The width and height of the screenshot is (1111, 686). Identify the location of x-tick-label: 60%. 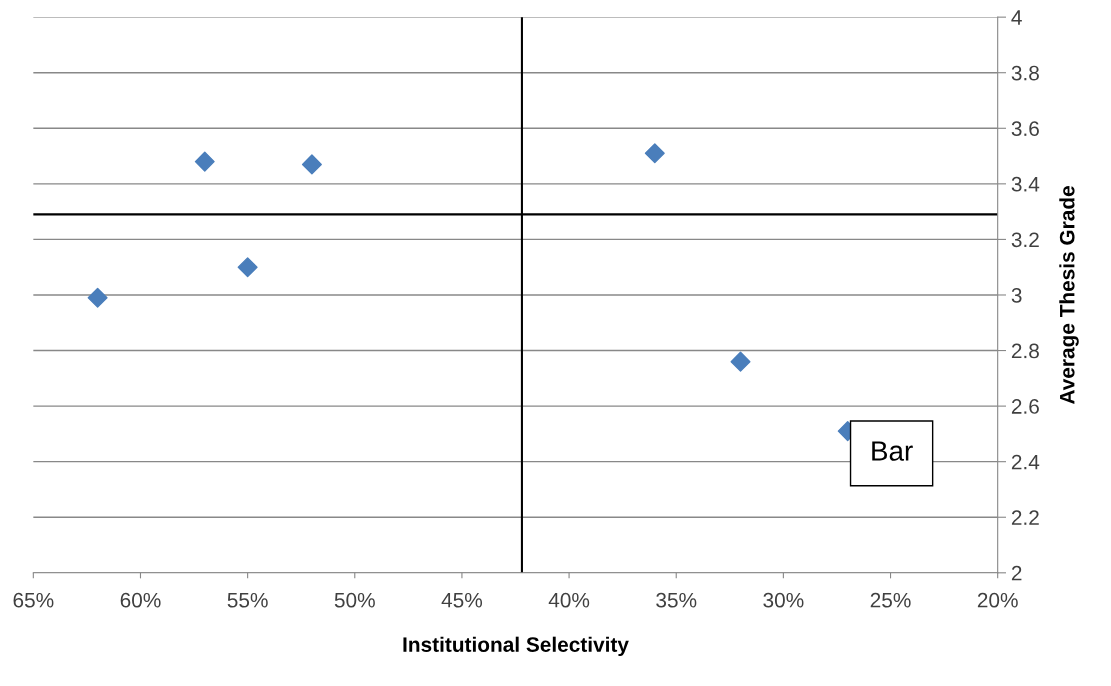
(140, 600).